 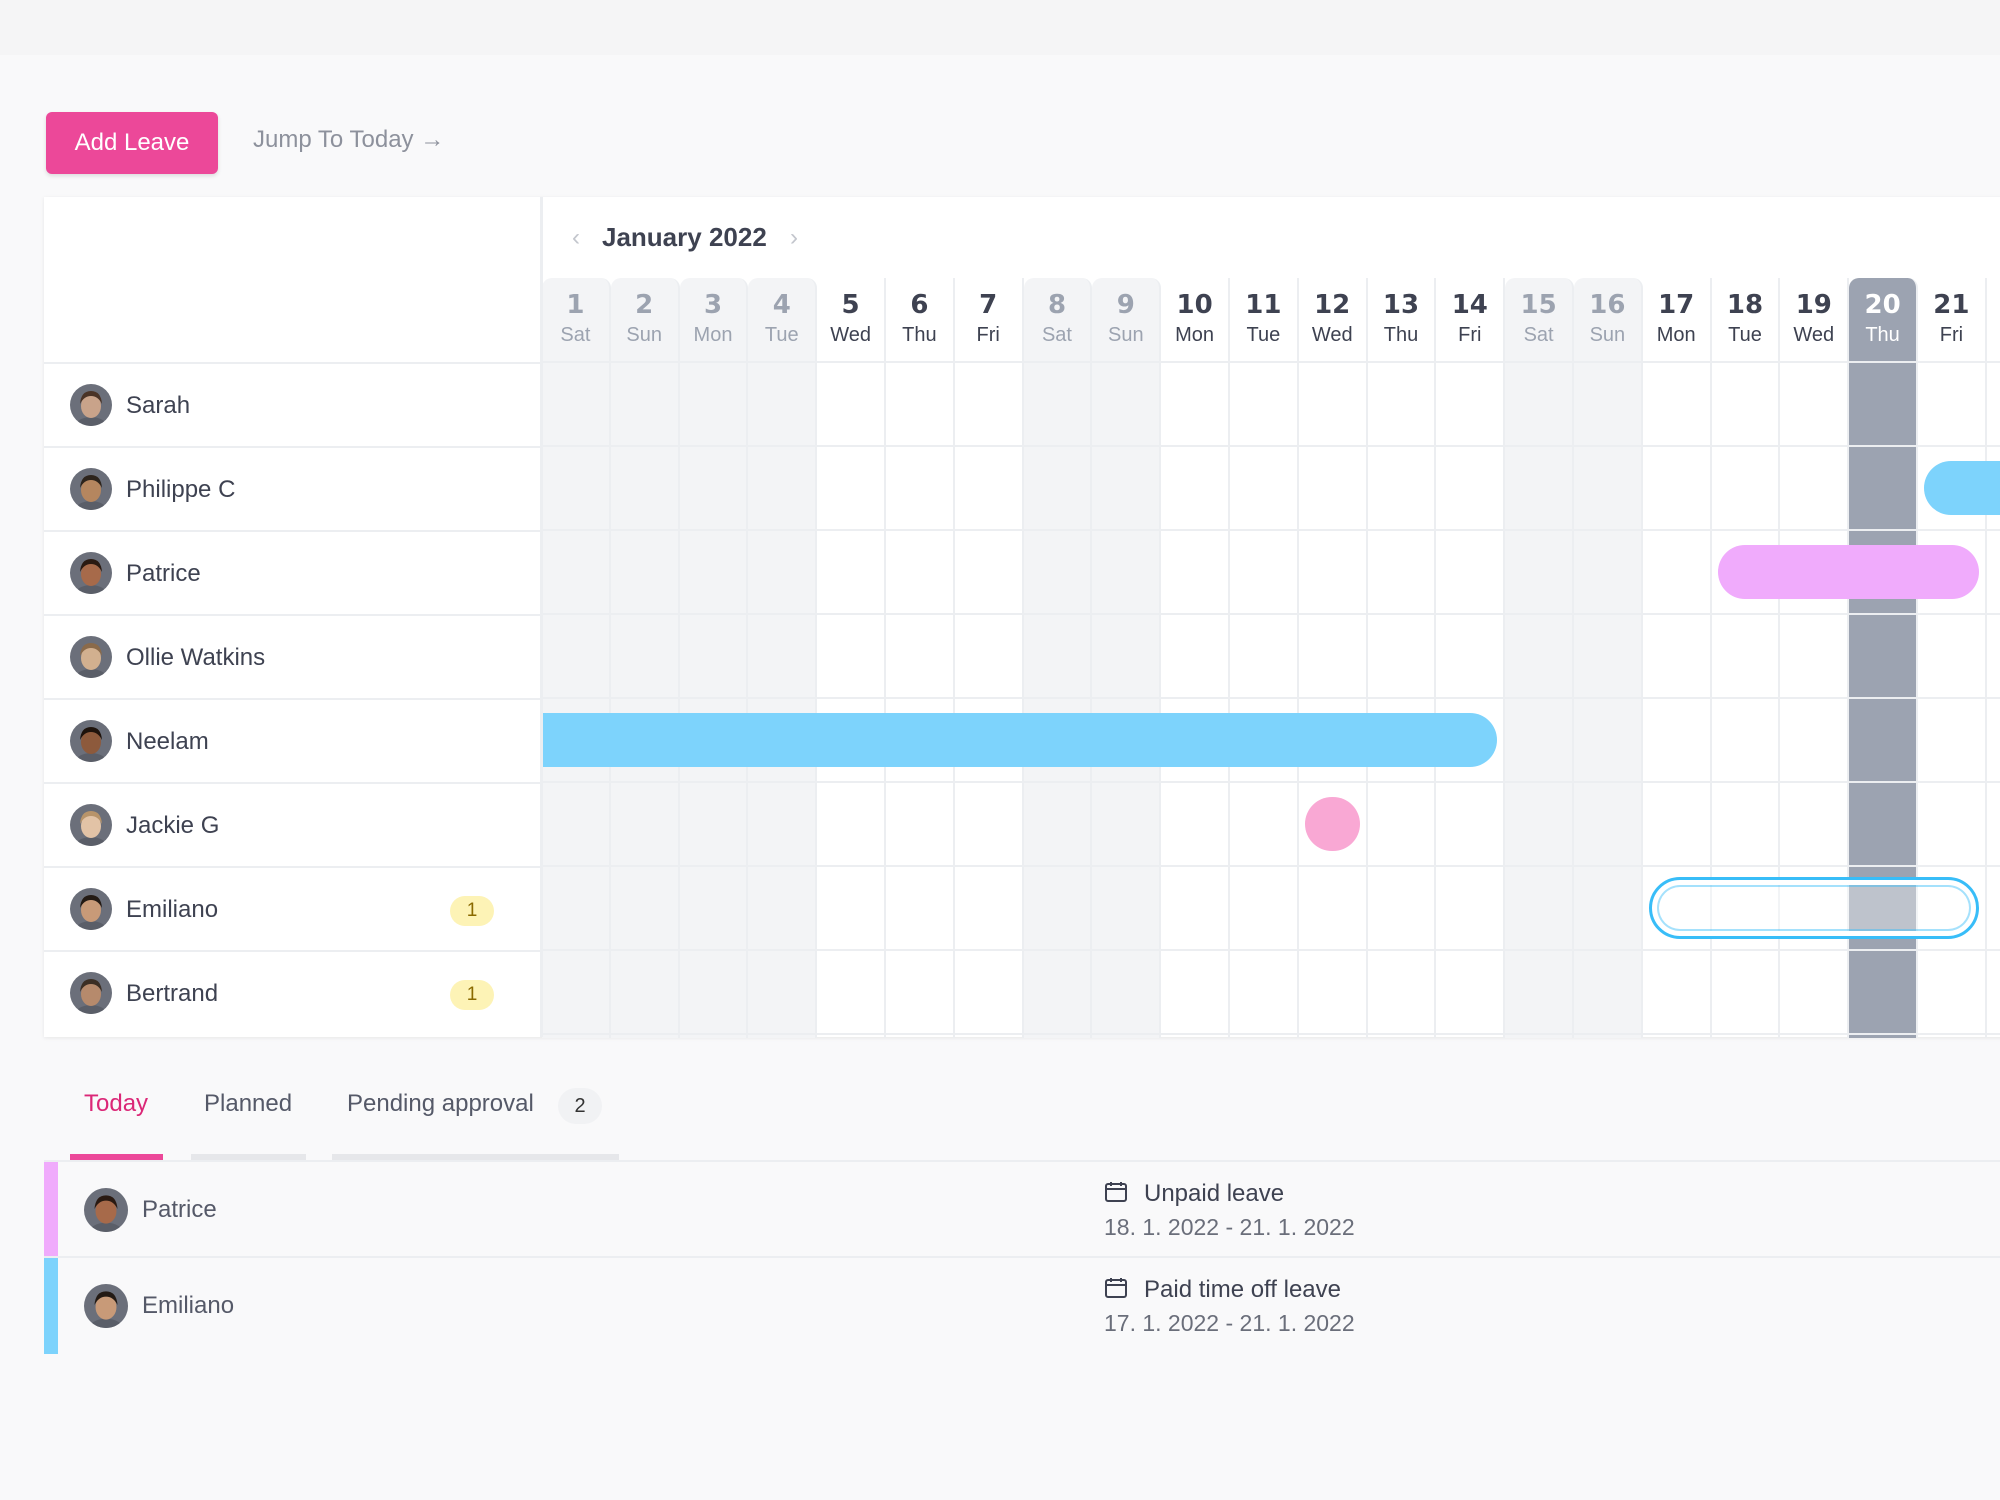 What do you see at coordinates (1676, 305) in the screenshot?
I see `day-number: 17` at bounding box center [1676, 305].